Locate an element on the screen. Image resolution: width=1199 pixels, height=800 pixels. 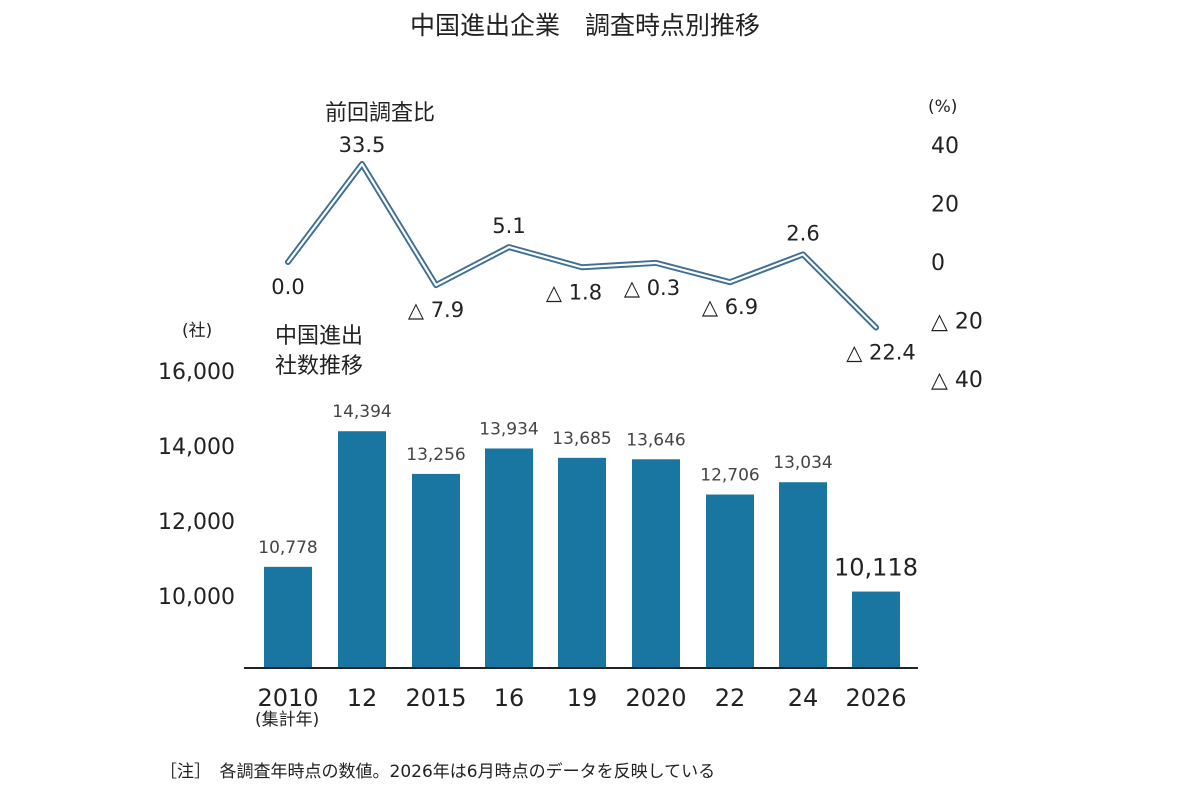
footnote: ［注］ 各調査年時点の数値。2026年は6月時点のデータを反映している is located at coordinates (437, 771).